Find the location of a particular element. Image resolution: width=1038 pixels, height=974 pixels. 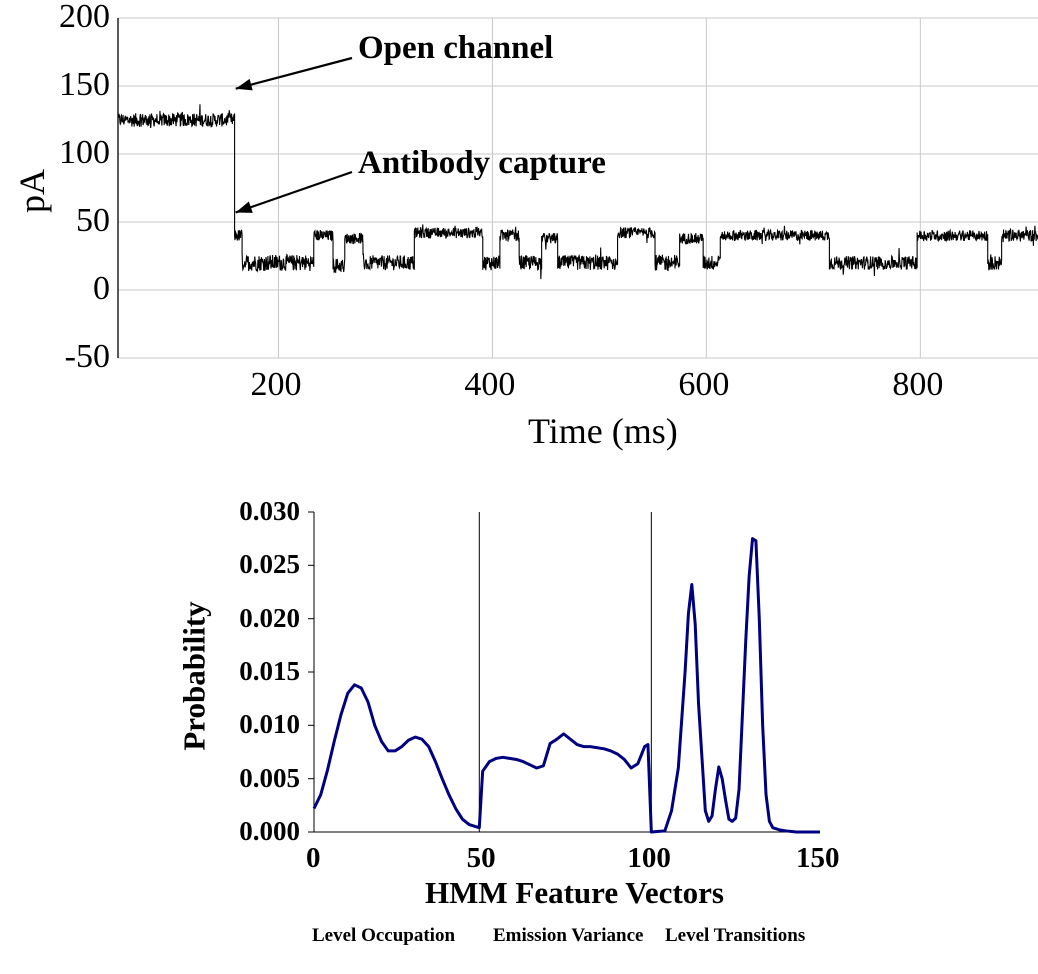

c1-y-axis-label: pA is located at coordinates (32, 191).